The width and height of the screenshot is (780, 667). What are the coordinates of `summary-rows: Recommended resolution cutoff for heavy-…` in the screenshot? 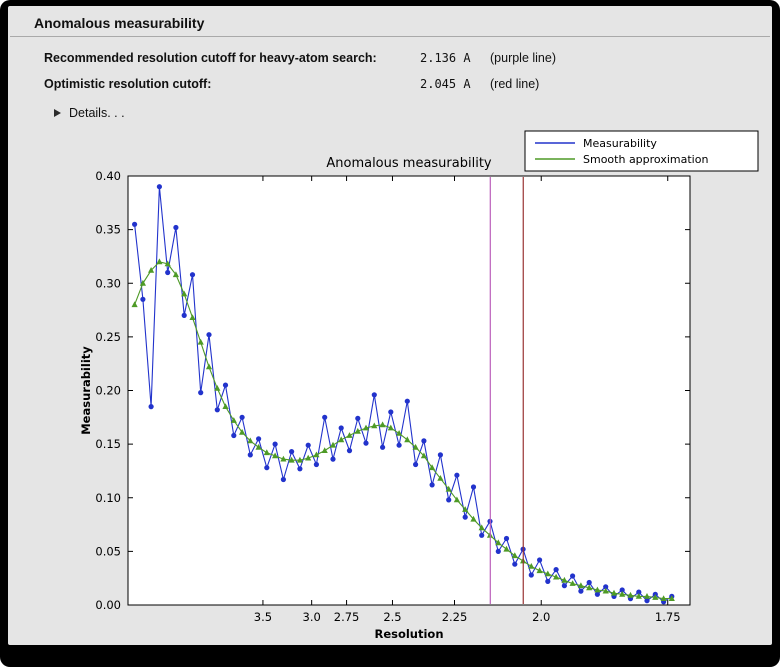 It's located at (390, 71).